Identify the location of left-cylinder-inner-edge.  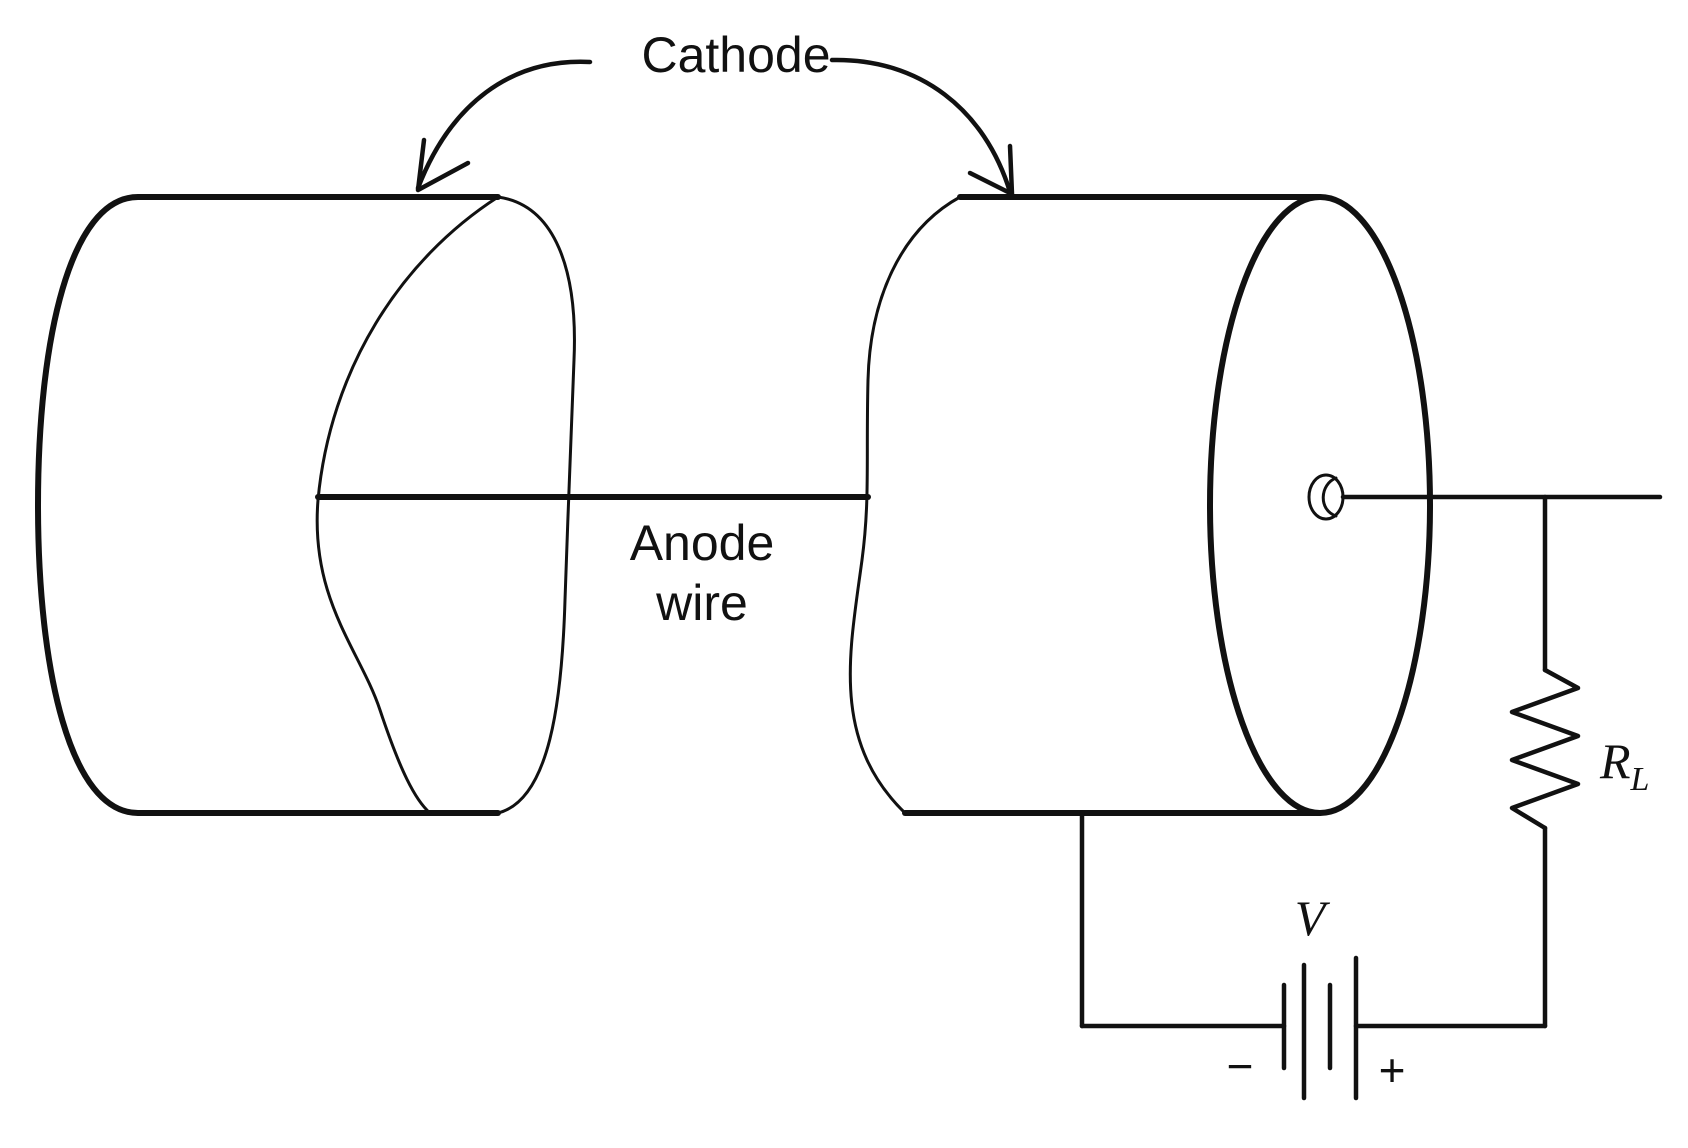
(407, 505).